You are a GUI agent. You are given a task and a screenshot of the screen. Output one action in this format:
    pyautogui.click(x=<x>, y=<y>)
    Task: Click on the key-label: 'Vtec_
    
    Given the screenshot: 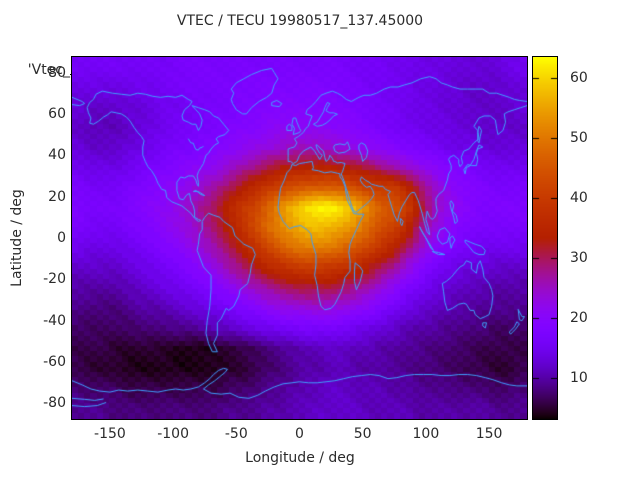 What is the action you would take?
    pyautogui.click(x=48, y=70)
    